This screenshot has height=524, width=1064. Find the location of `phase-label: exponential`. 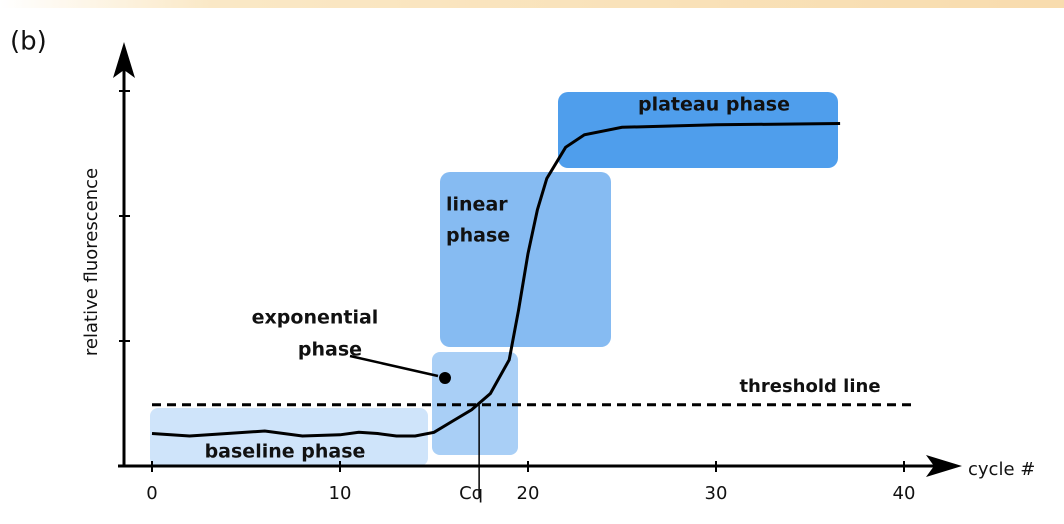

phase-label: exponential is located at coordinates (315, 318).